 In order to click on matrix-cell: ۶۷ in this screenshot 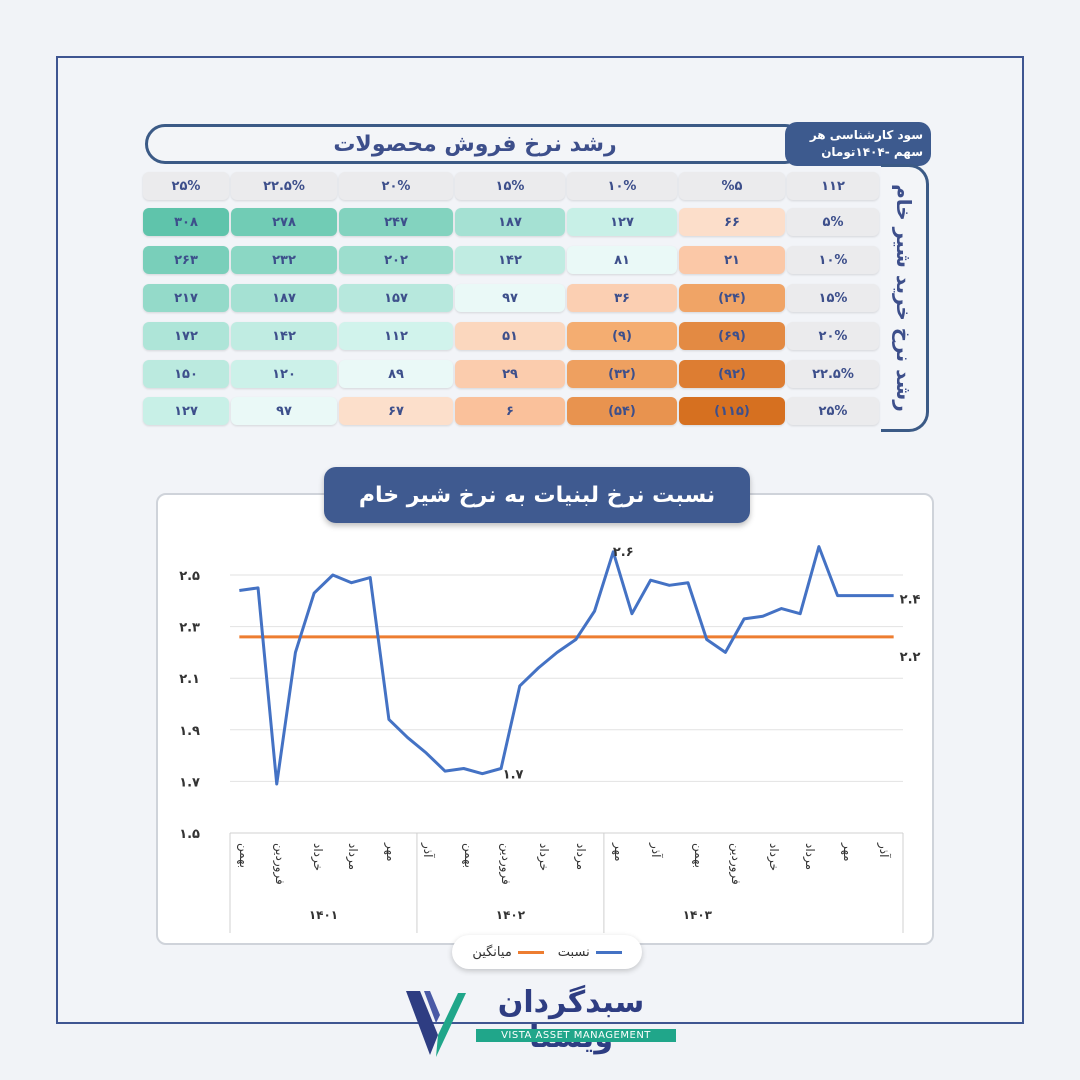, I will do `click(396, 411)`.